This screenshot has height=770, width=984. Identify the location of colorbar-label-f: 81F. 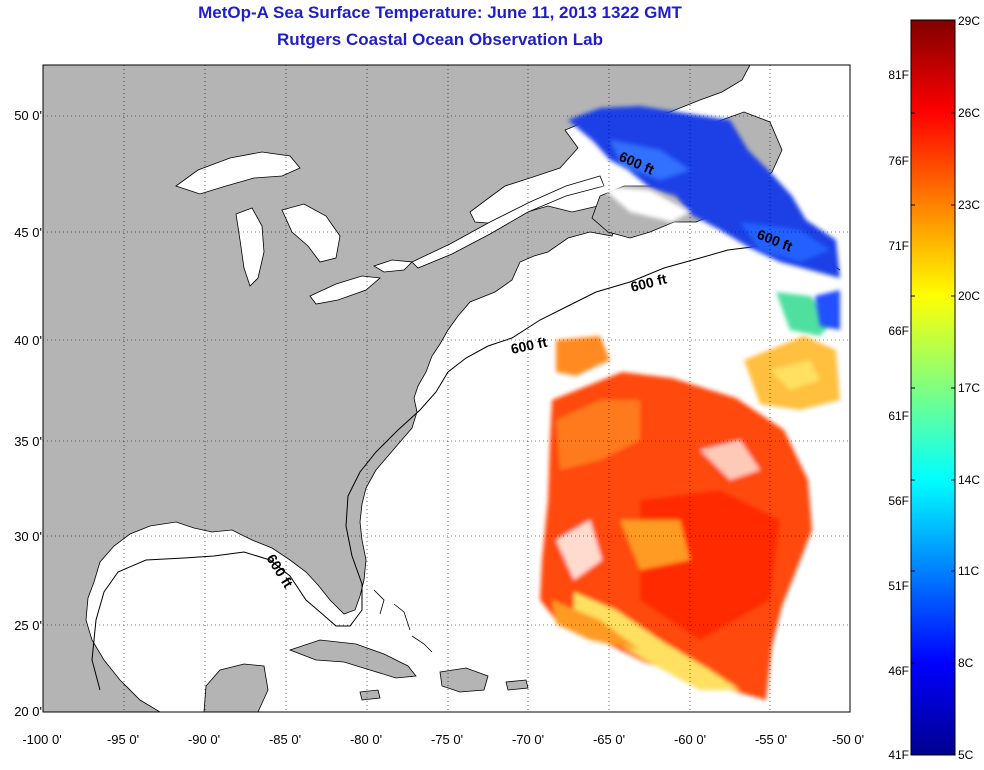
(898, 75).